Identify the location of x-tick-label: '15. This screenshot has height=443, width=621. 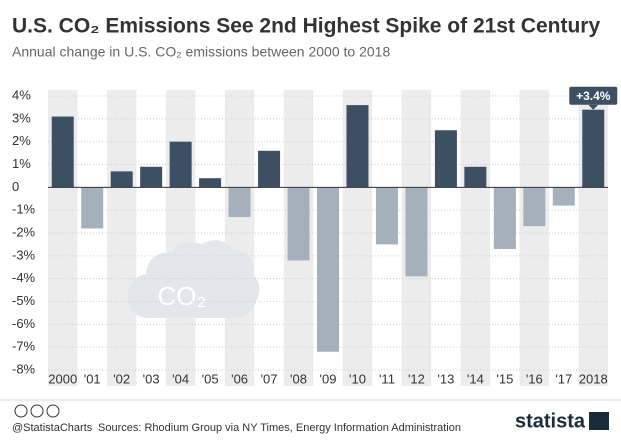
(504, 378).